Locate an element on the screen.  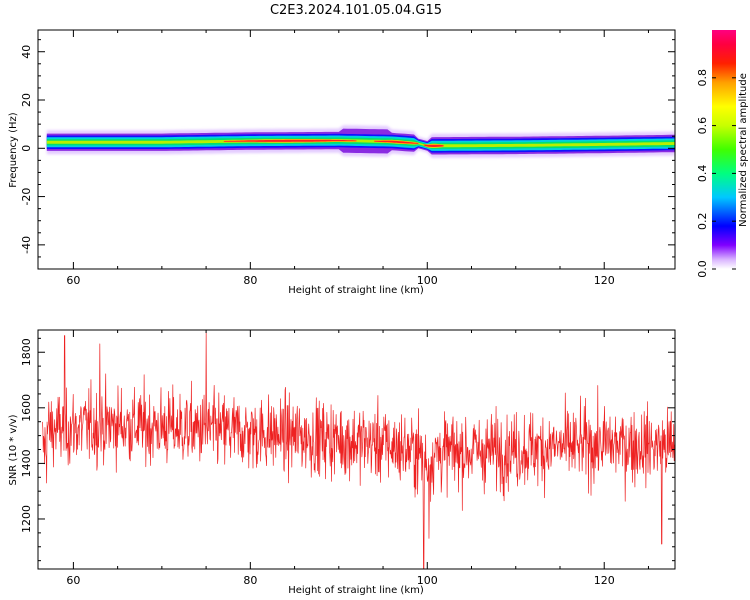
colorbar-tick-label: 0.4 is located at coordinates (702, 174).